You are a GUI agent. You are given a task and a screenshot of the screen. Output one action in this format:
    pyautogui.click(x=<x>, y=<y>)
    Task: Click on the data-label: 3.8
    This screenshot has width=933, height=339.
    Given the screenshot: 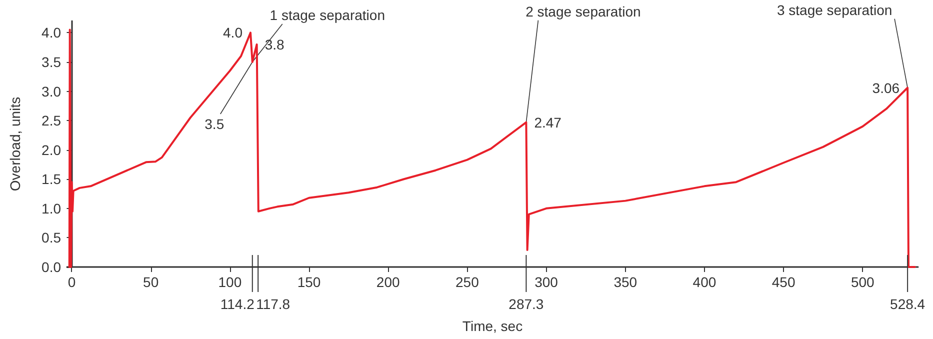 What is the action you would take?
    pyautogui.click(x=274, y=44)
    